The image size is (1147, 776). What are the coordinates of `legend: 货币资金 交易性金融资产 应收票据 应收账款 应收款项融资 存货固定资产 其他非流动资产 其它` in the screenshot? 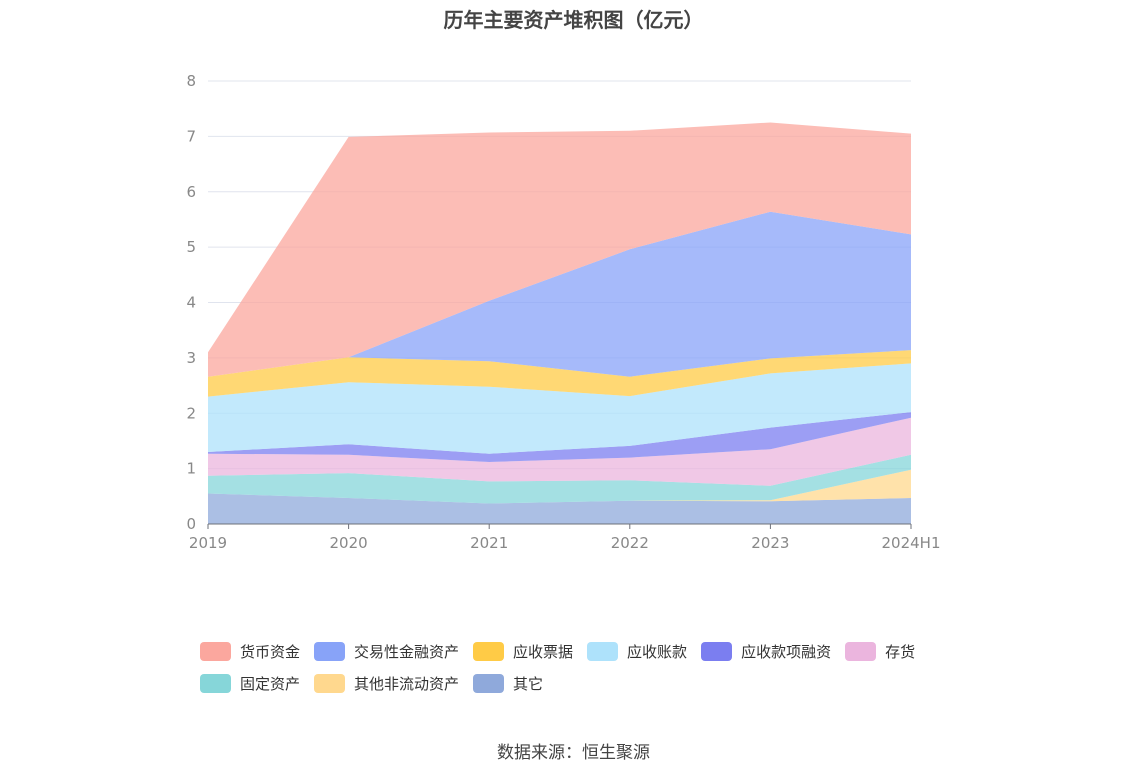 It's located at (580, 667).